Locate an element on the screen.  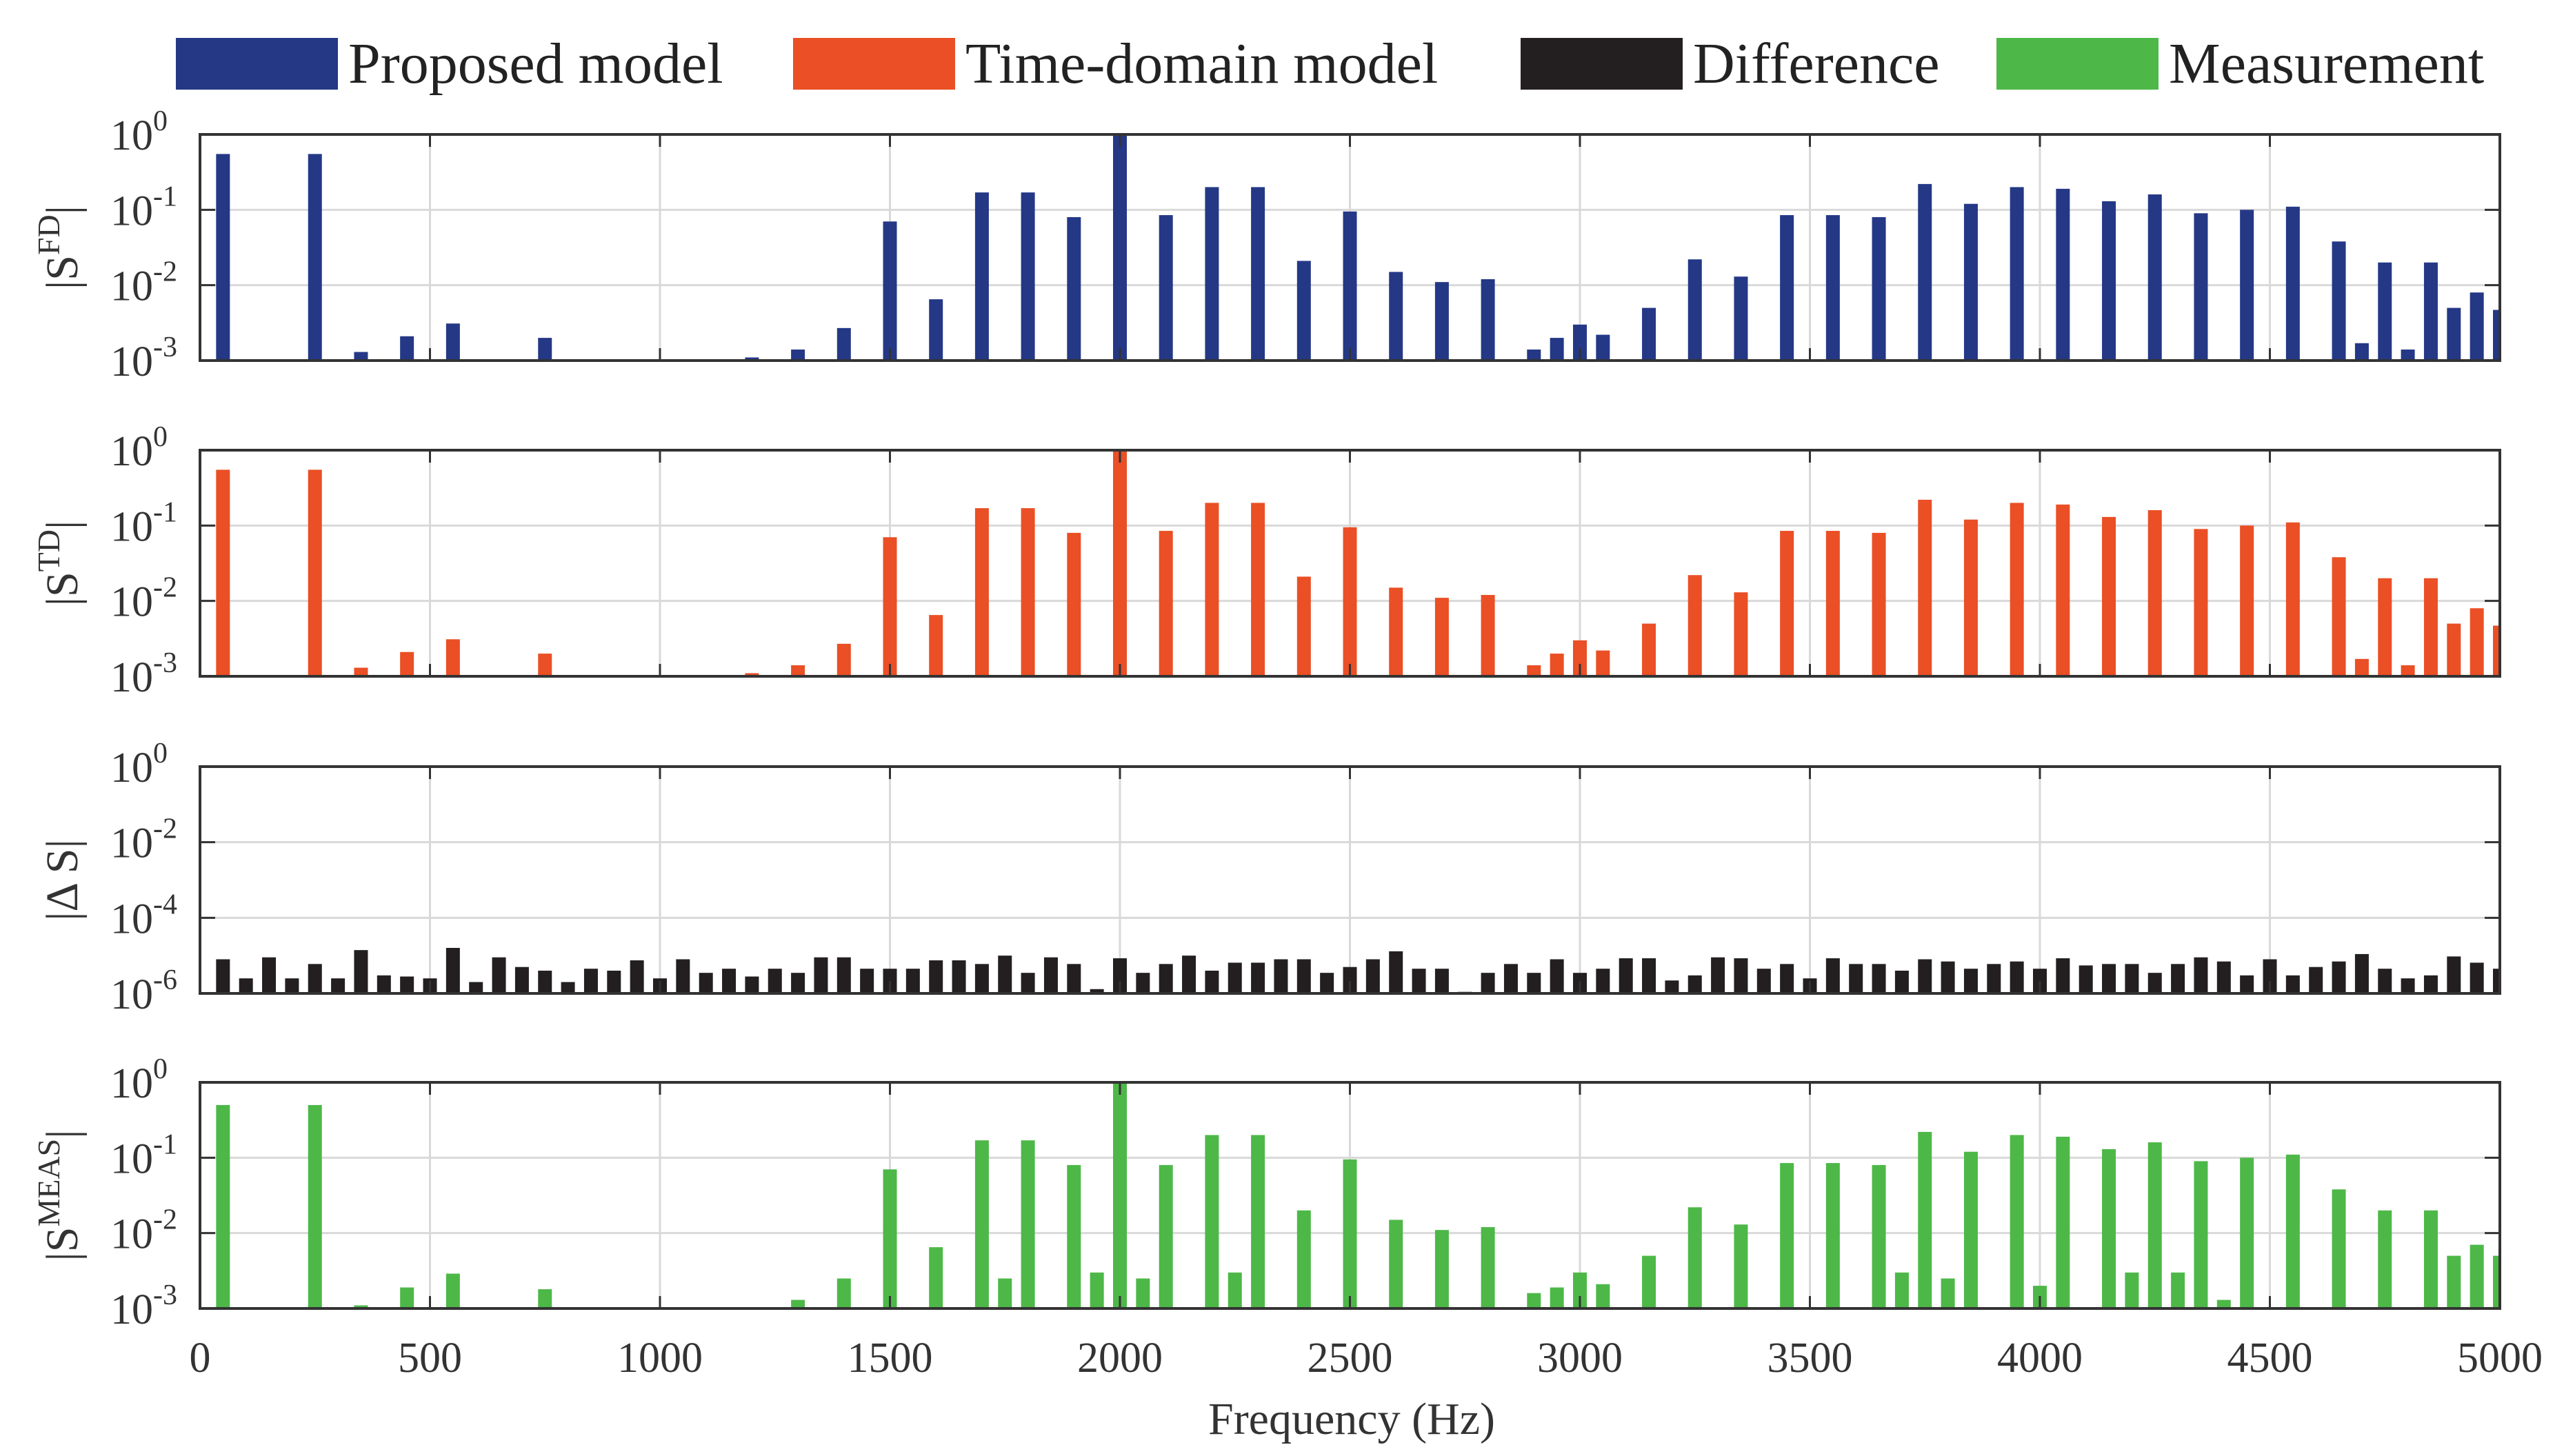
bar-3-1900 is located at coordinates (1074, 978).